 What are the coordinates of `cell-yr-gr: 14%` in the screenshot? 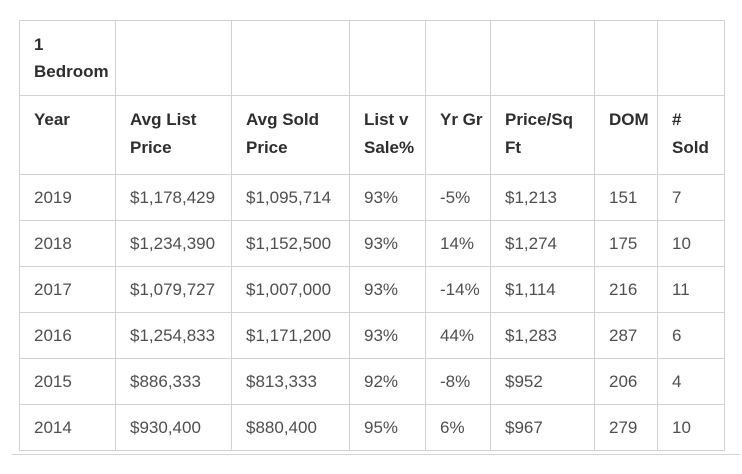 It's located at (458, 244).